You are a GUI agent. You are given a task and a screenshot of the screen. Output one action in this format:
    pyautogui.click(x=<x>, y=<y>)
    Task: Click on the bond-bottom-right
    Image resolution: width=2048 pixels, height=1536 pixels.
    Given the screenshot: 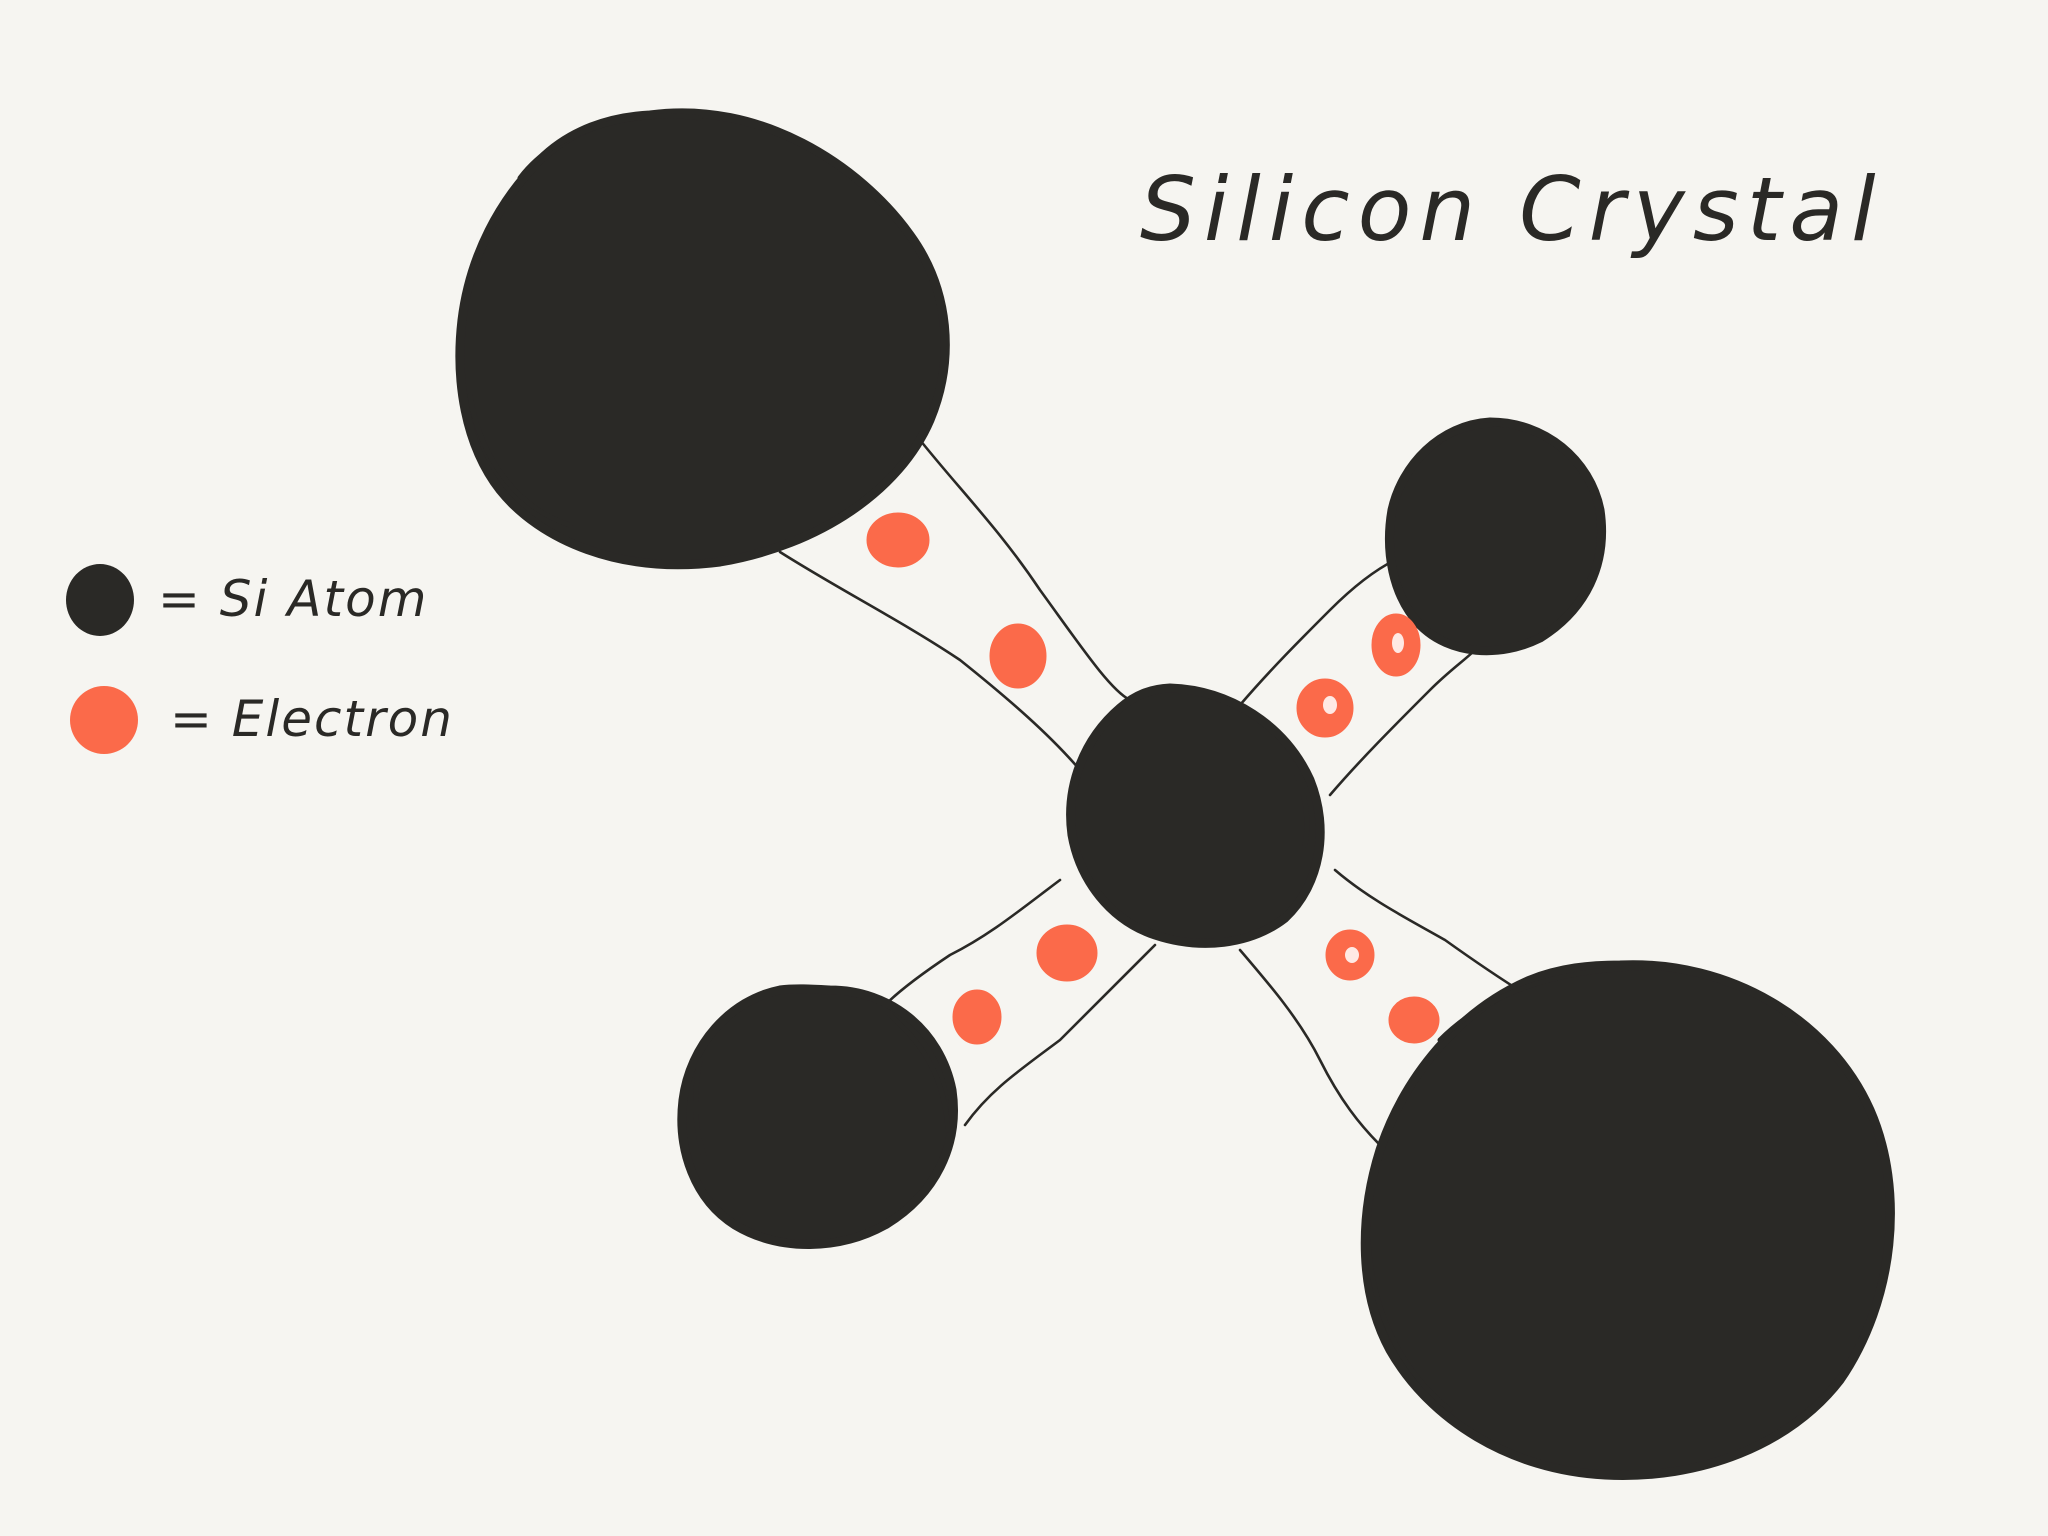 What is the action you would take?
    pyautogui.click(x=1387, y=1007)
    